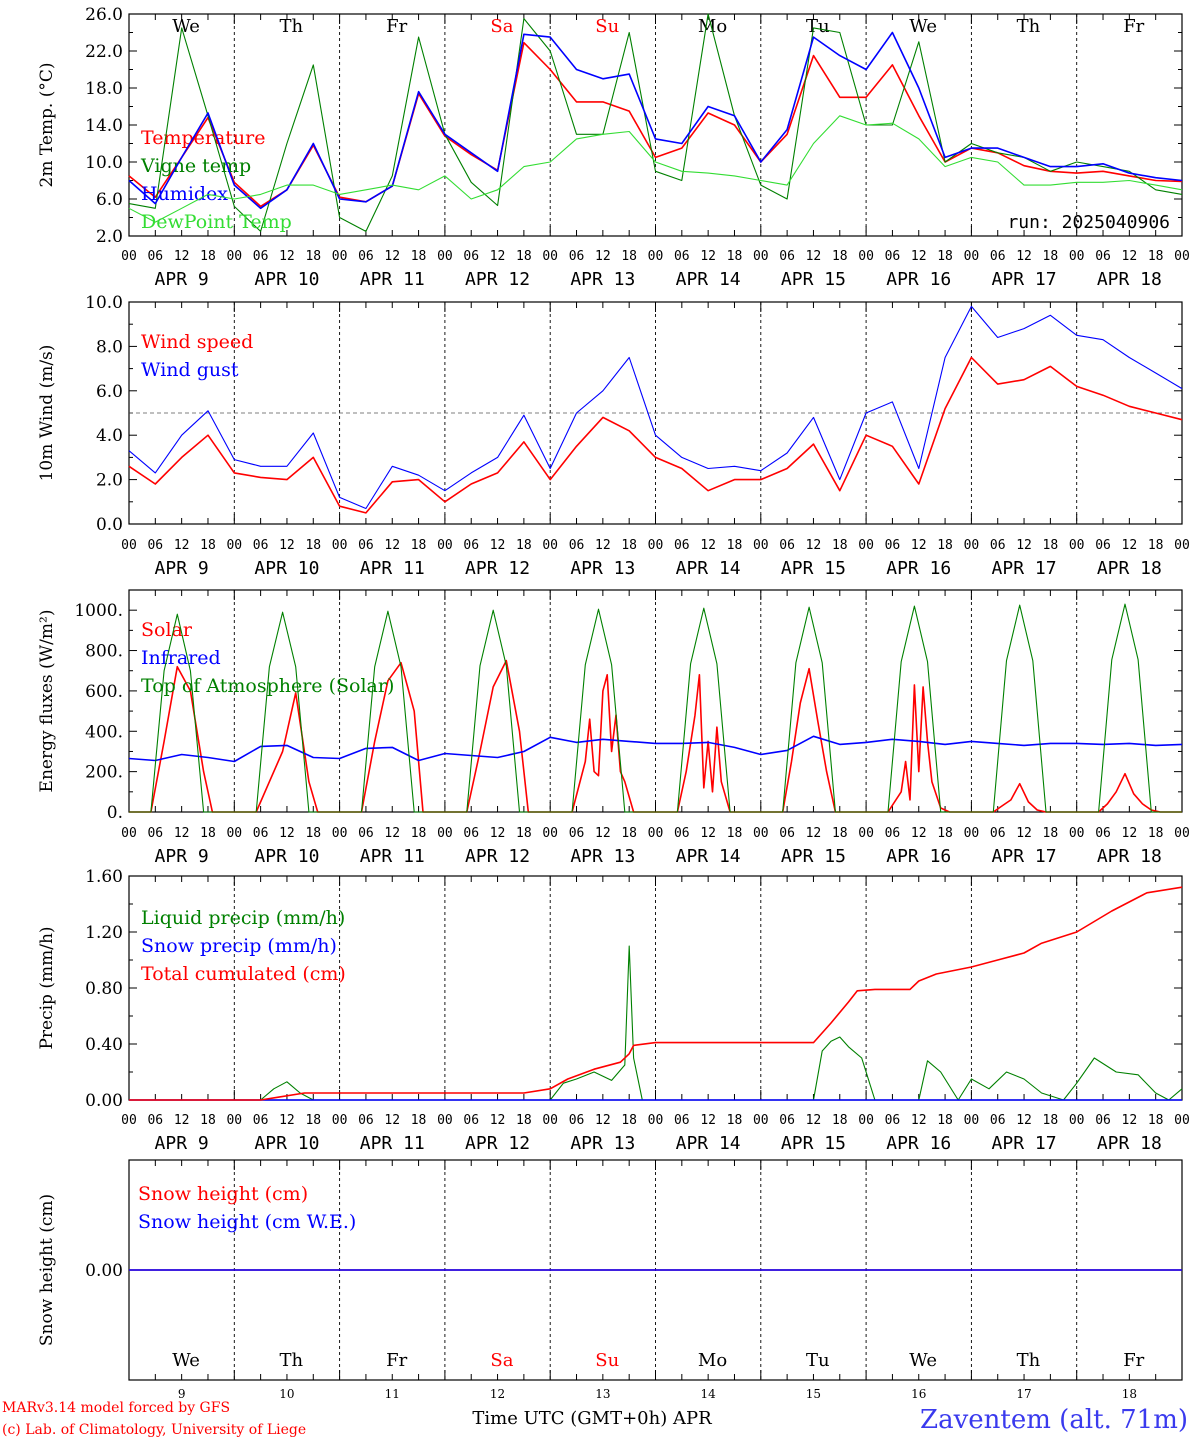 This screenshot has height=1440, width=1194. I want to click on day-name-label: Su, so click(607, 26).